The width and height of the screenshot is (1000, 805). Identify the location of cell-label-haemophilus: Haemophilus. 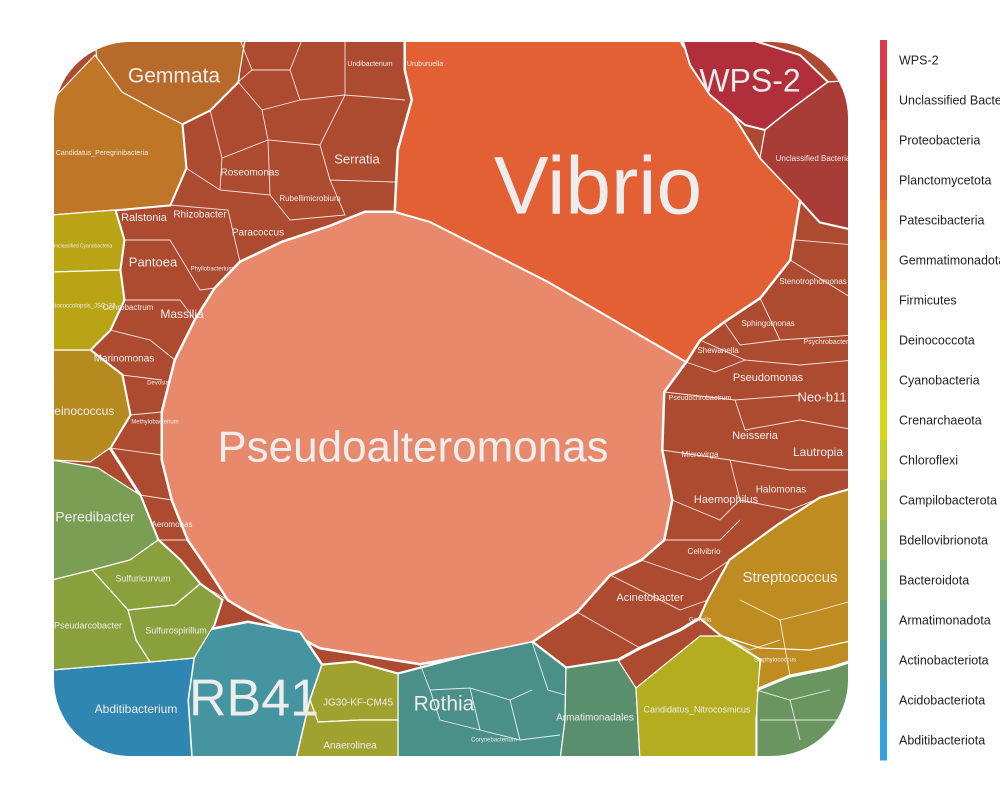
(726, 500).